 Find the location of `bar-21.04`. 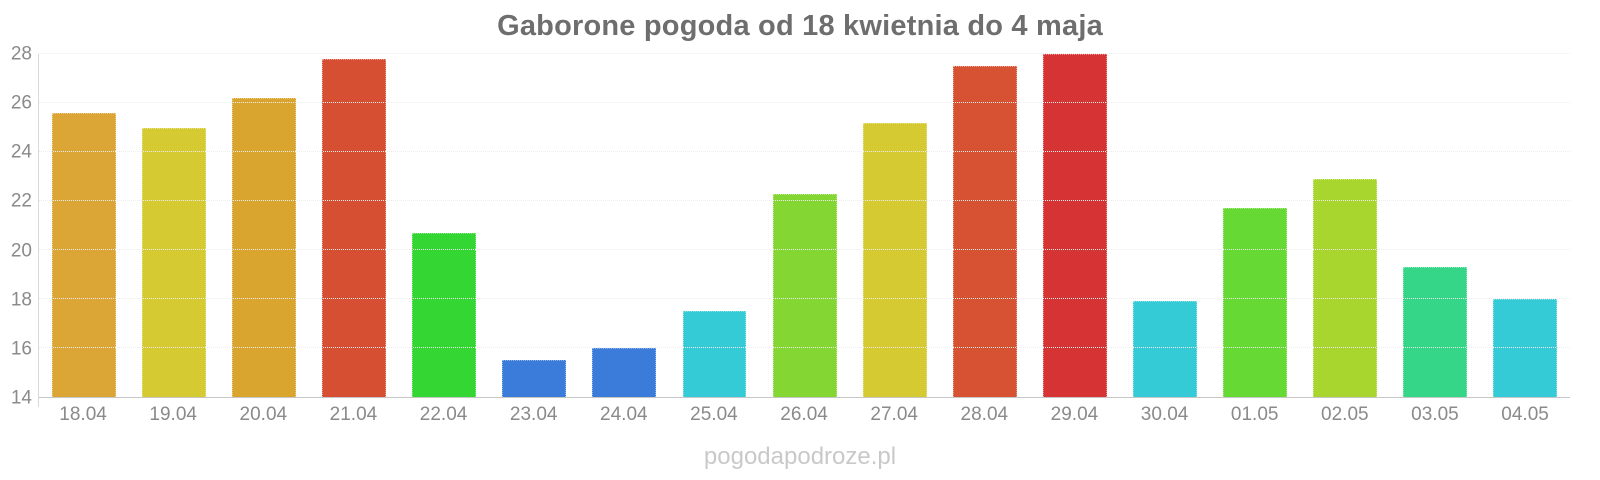

bar-21.04 is located at coordinates (354, 227).